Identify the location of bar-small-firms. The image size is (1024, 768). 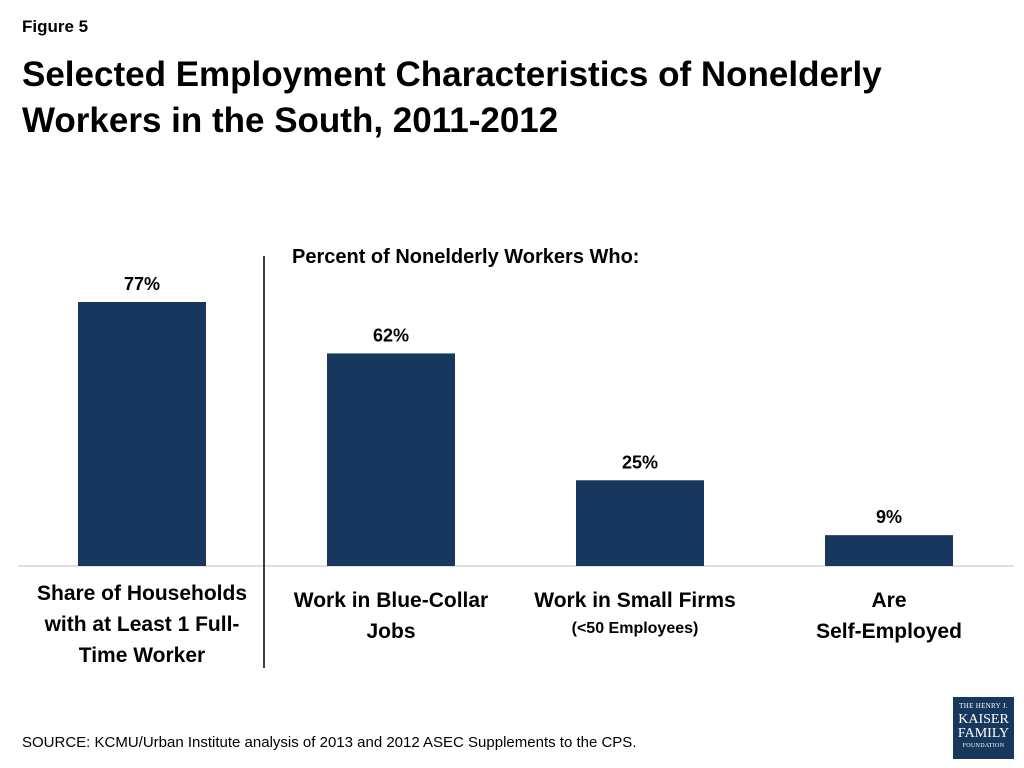
(640, 523).